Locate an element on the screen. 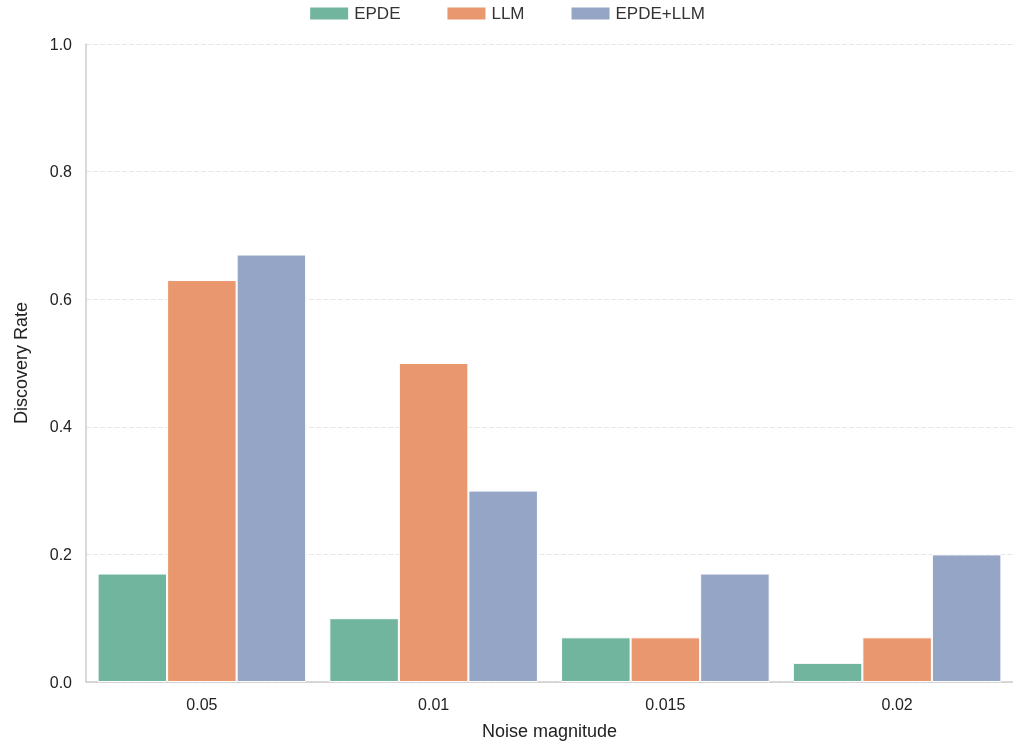 The width and height of the screenshot is (1013, 750). legend-label: EPDE+LLM is located at coordinates (660, 13).